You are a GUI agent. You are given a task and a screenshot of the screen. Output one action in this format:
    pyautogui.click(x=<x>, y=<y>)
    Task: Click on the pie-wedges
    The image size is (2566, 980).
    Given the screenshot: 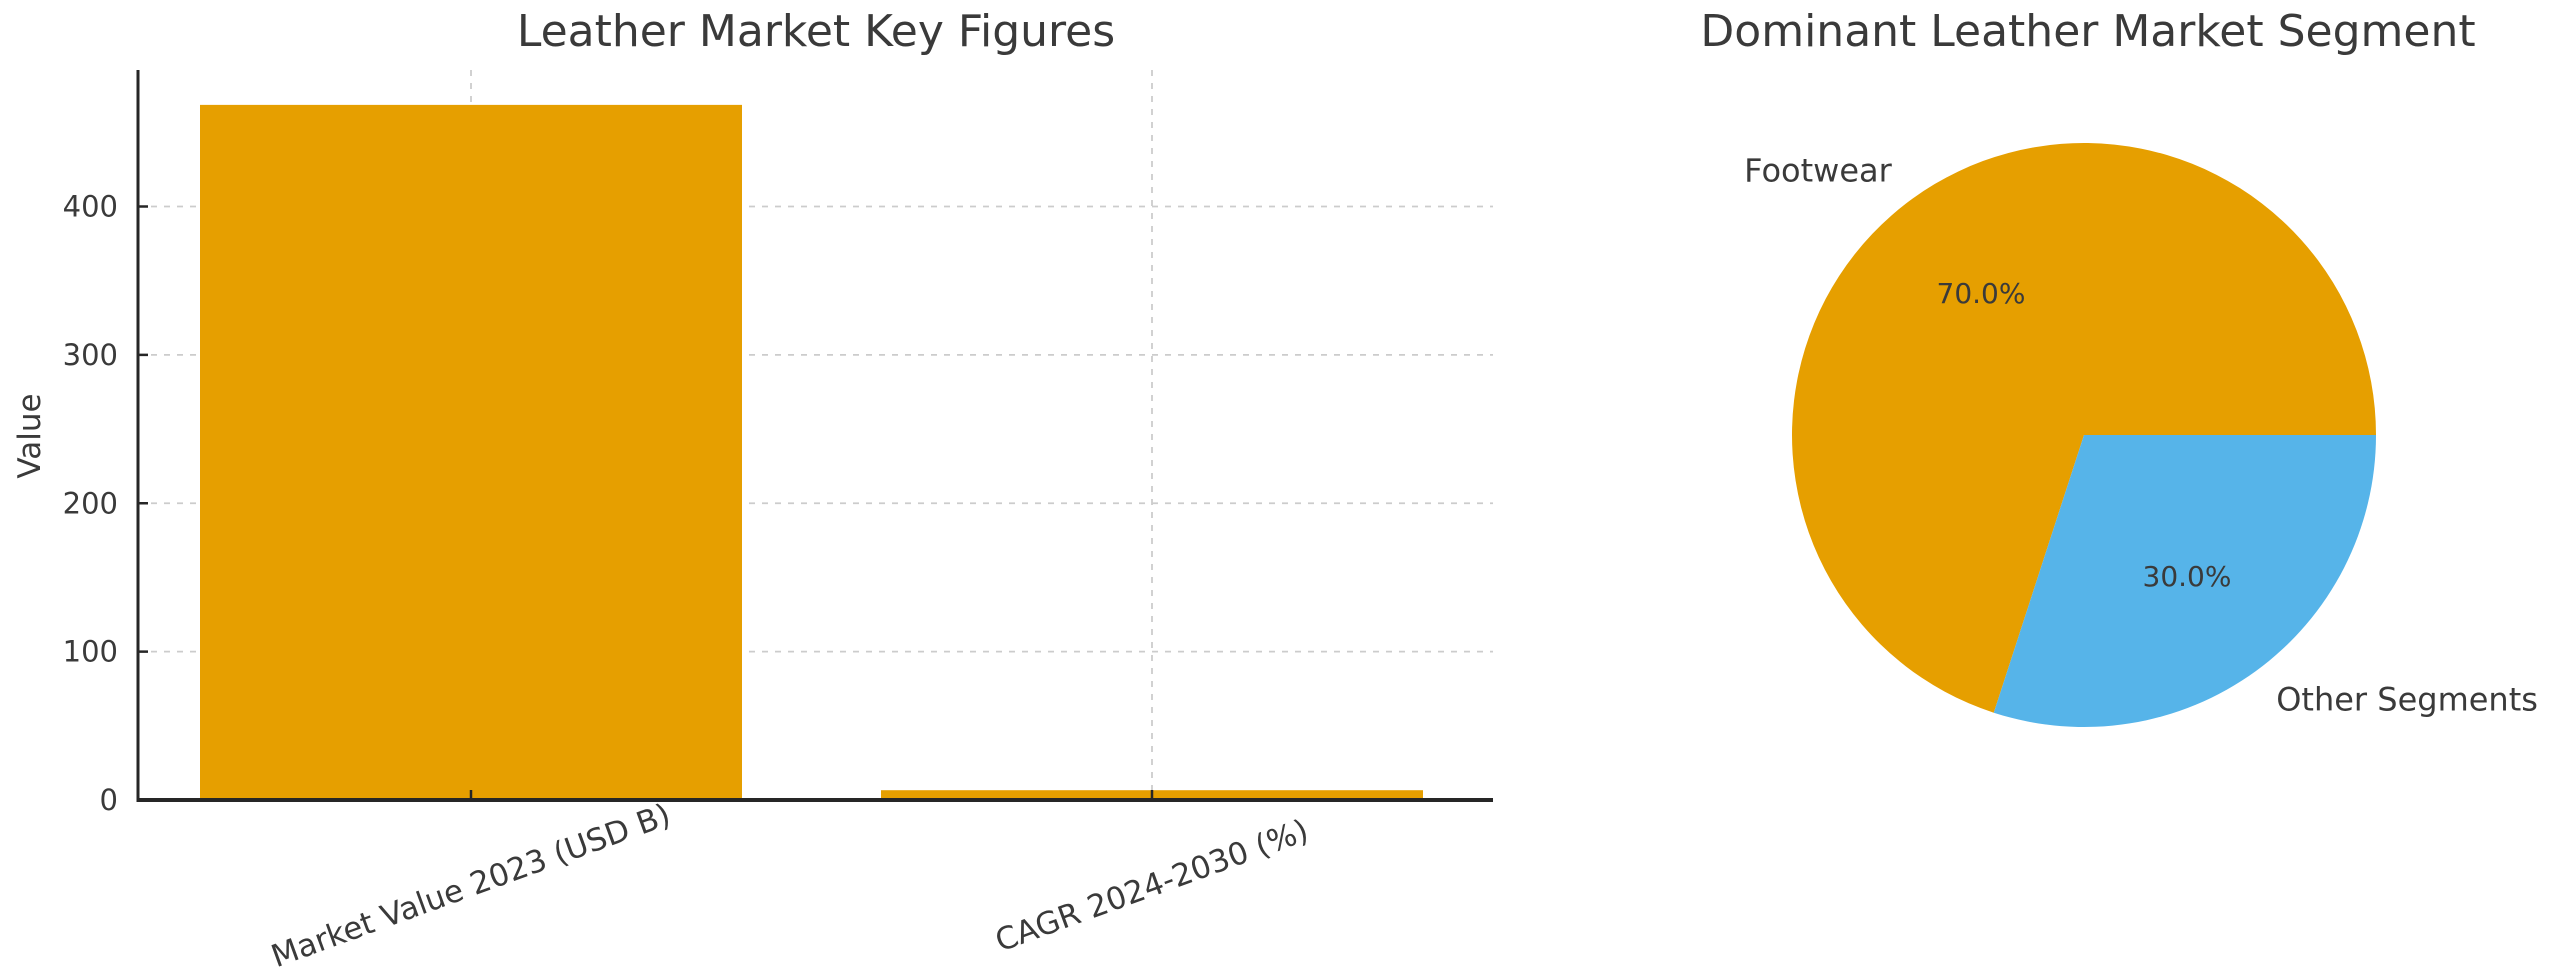 What is the action you would take?
    pyautogui.click(x=2083, y=434)
    